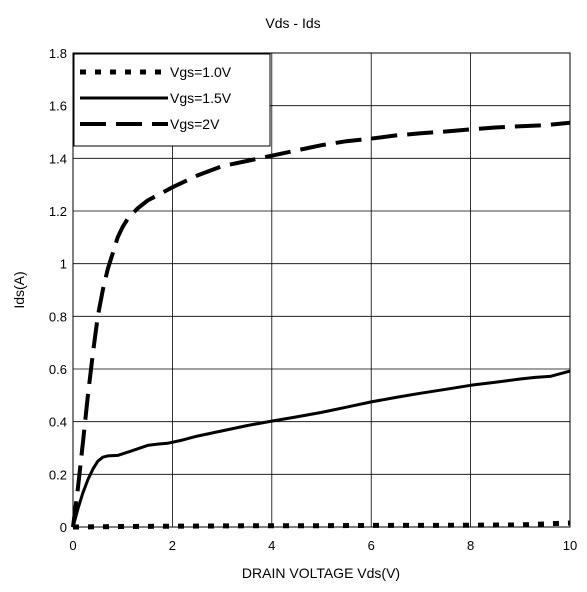 The height and width of the screenshot is (592, 587). I want to click on x-tick-labels: 0 2 4 6 8 10, so click(323, 545).